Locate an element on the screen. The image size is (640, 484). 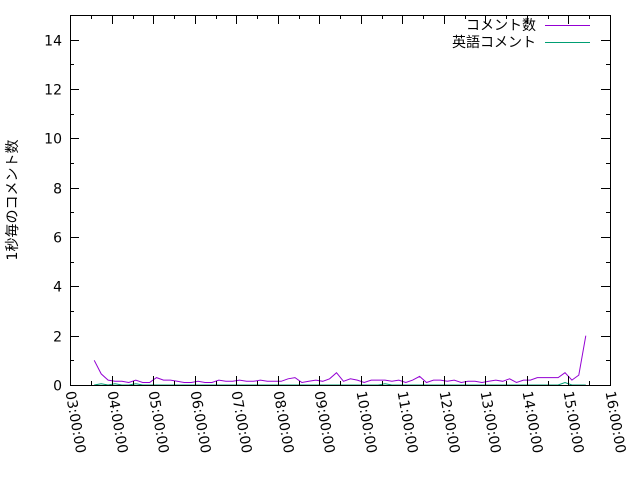
x-tick-label: 13:00:00 is located at coordinates (490, 422).